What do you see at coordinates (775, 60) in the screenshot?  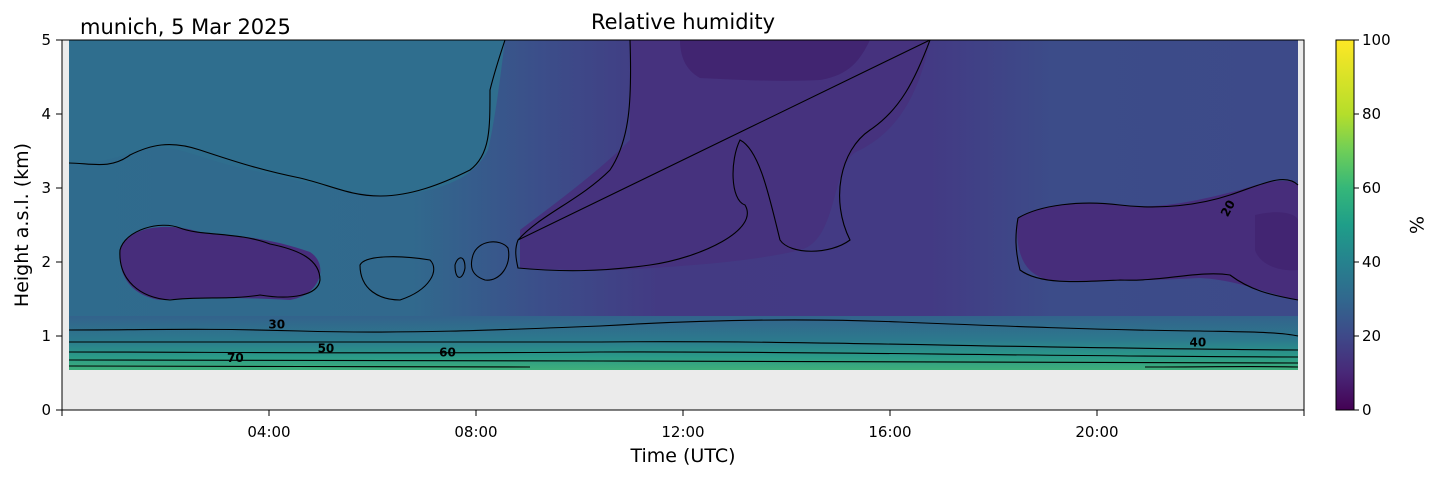 I see `very-dry-patch` at bounding box center [775, 60].